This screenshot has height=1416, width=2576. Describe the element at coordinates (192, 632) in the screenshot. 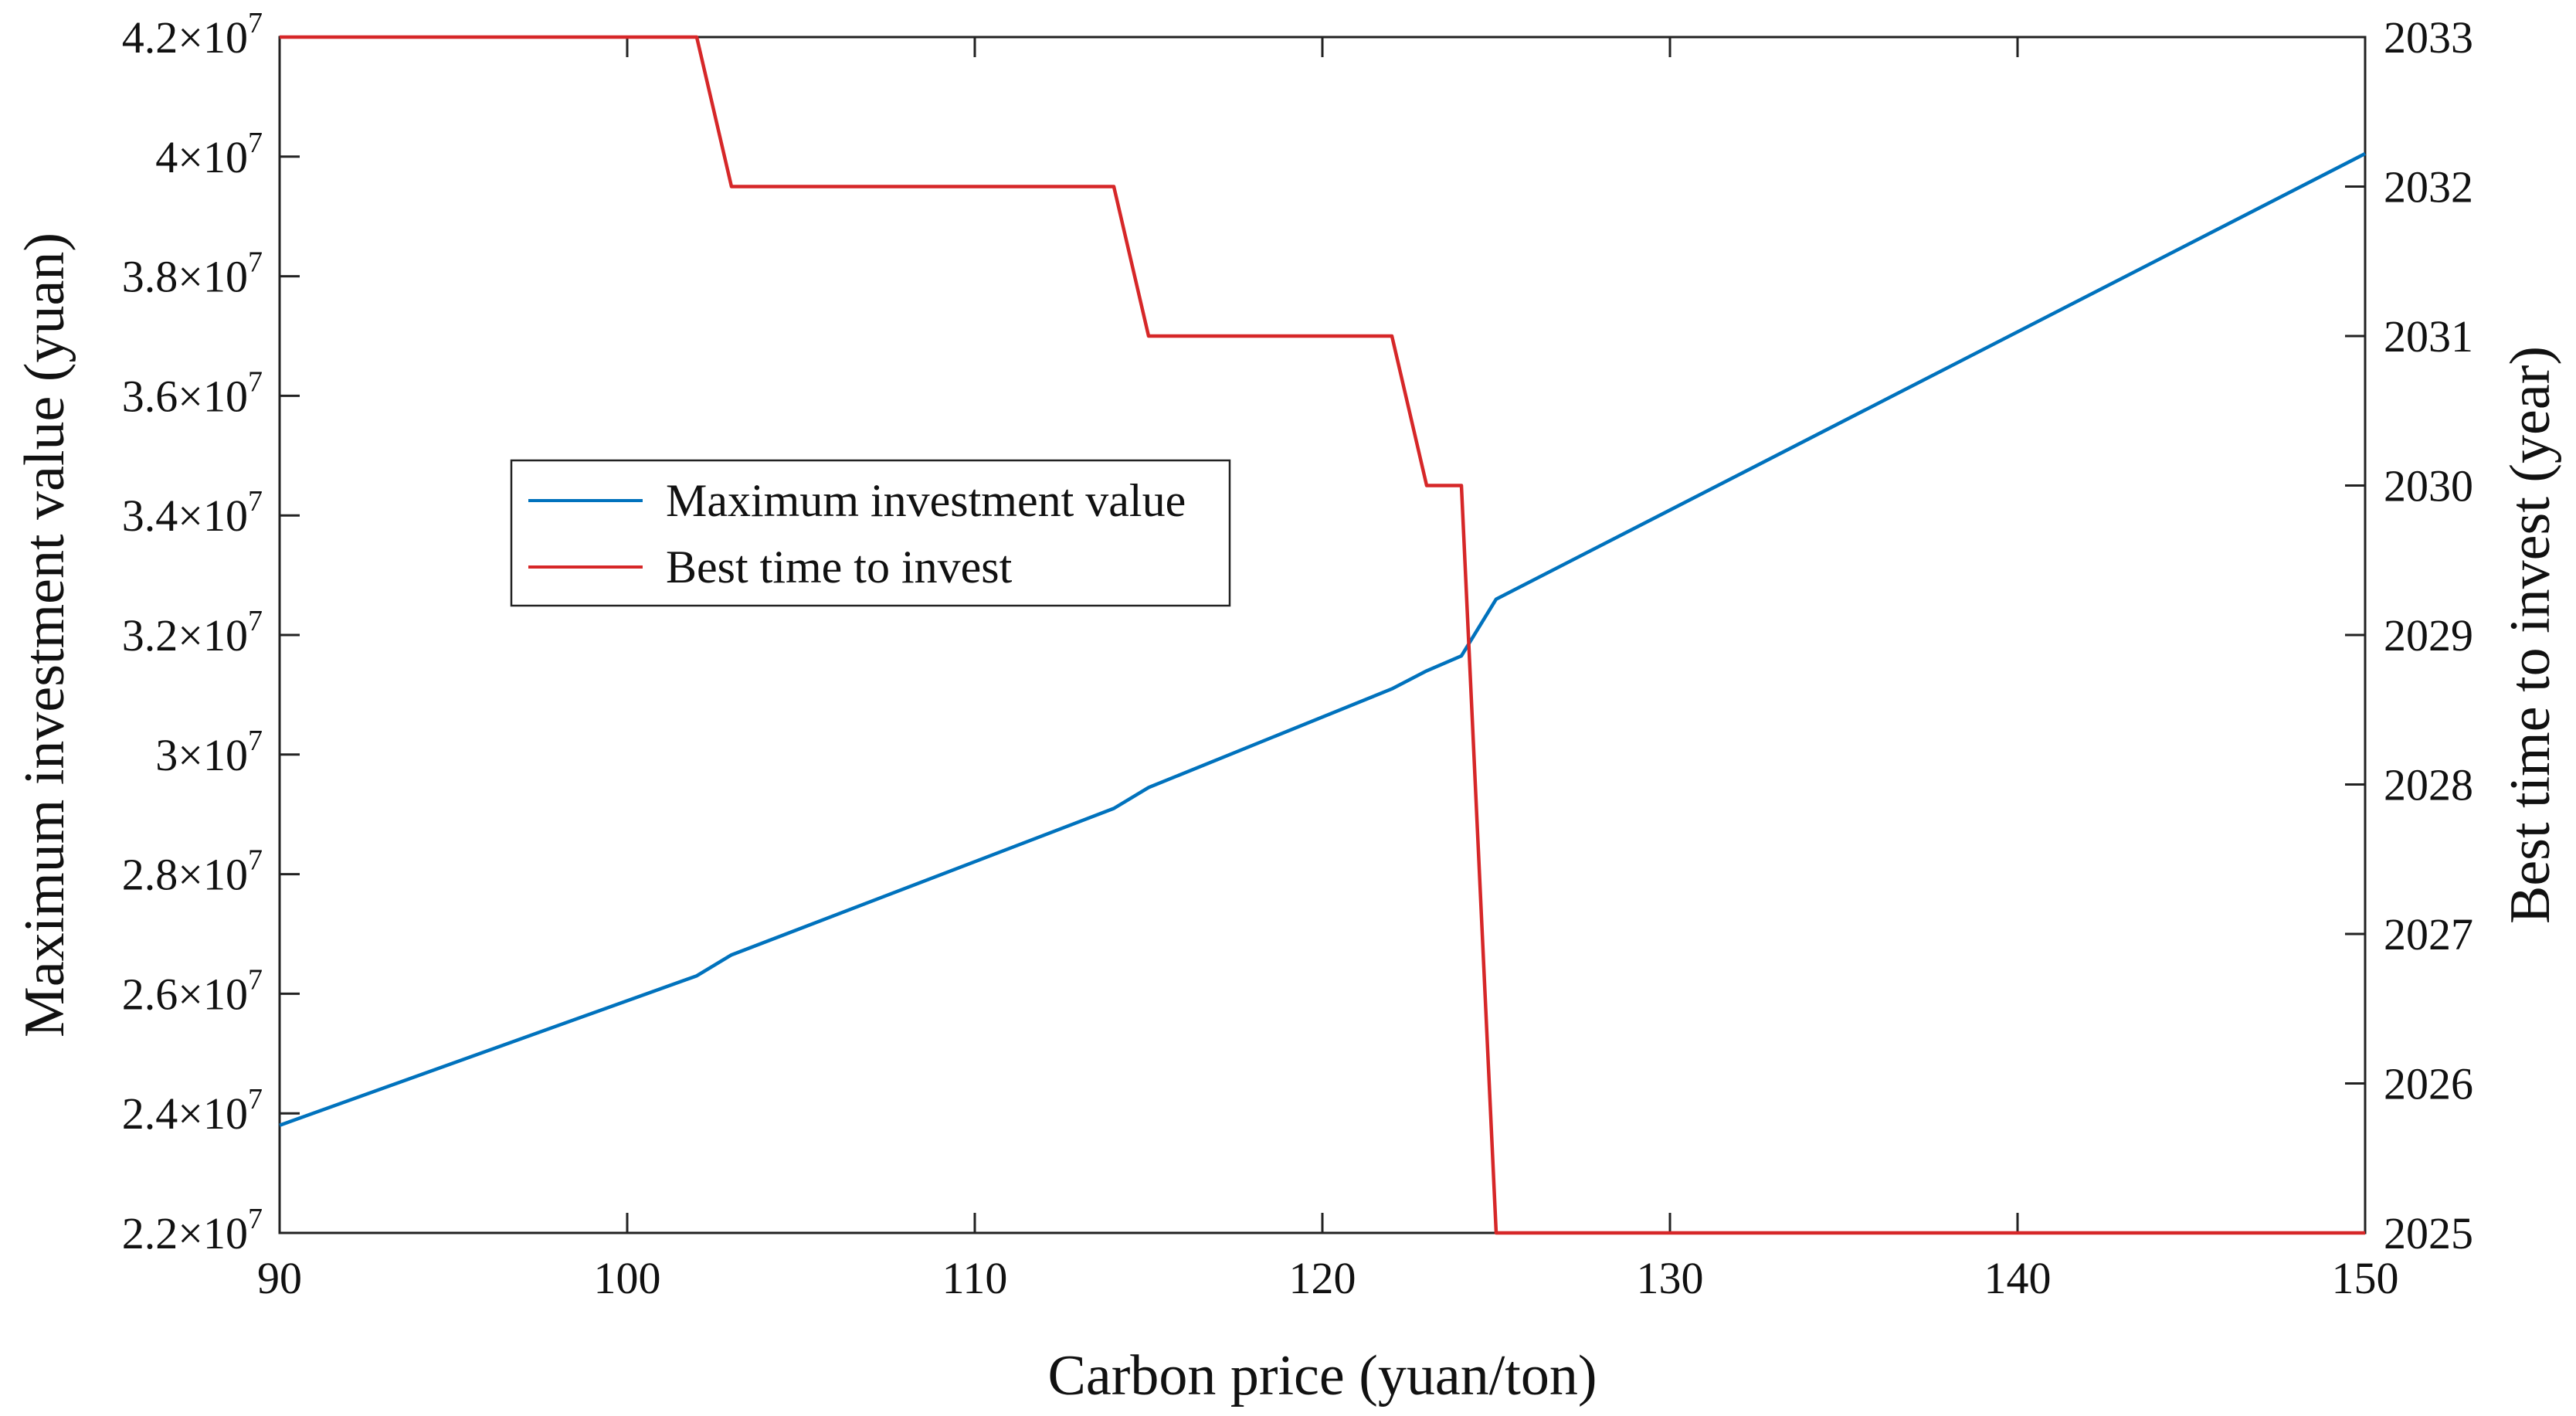

I see `left-y-tick-label: 3.2×10⁷` at that location.